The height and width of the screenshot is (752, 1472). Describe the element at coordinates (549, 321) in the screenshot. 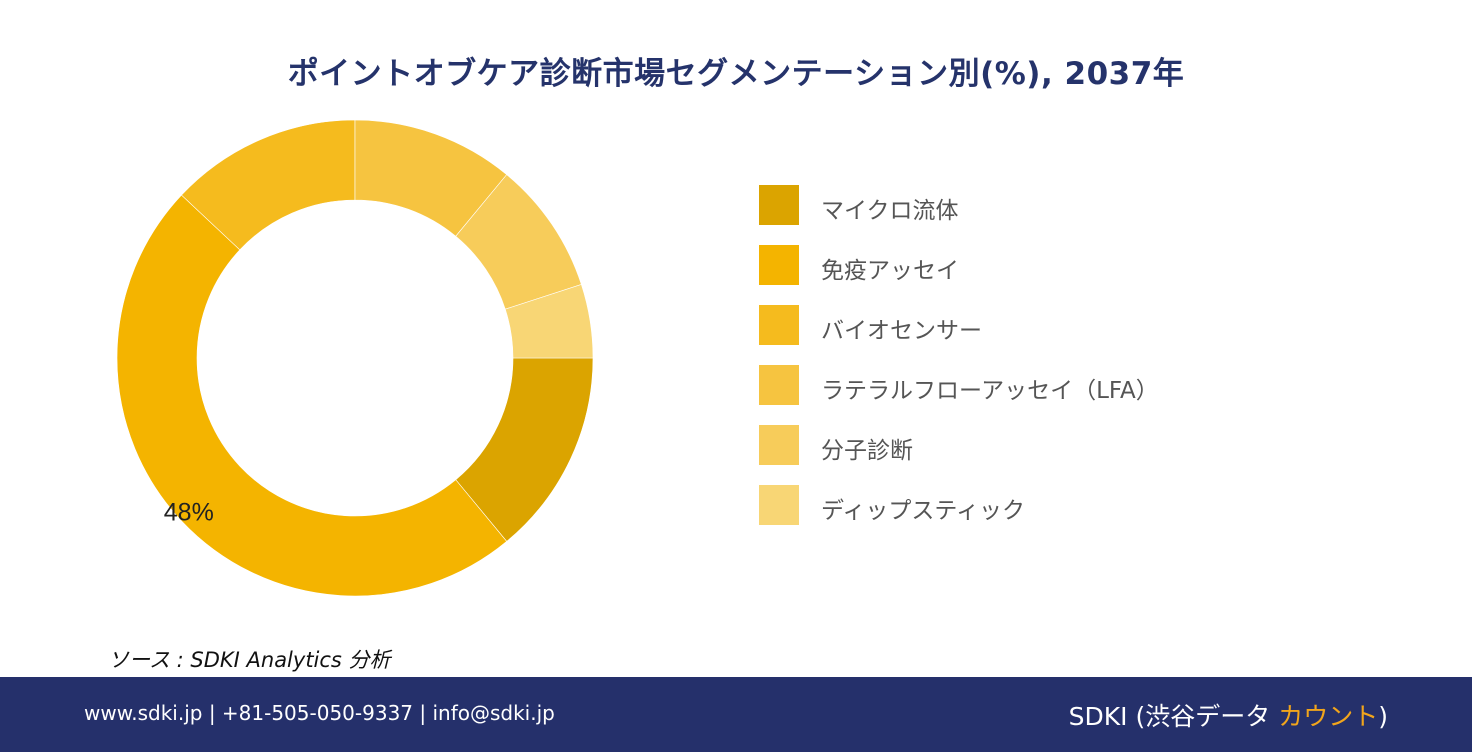

I see `donut-slice-dipstick` at that location.